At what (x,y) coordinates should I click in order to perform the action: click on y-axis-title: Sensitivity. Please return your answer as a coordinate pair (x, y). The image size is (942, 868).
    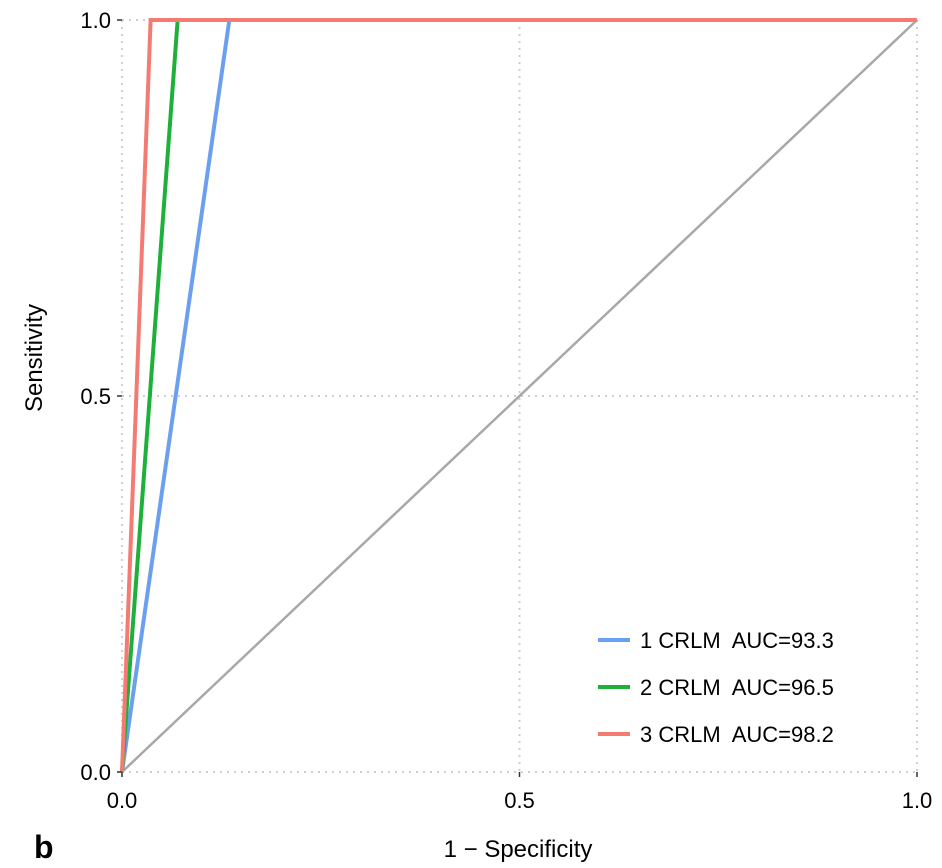
    Looking at the image, I should click on (34, 358).